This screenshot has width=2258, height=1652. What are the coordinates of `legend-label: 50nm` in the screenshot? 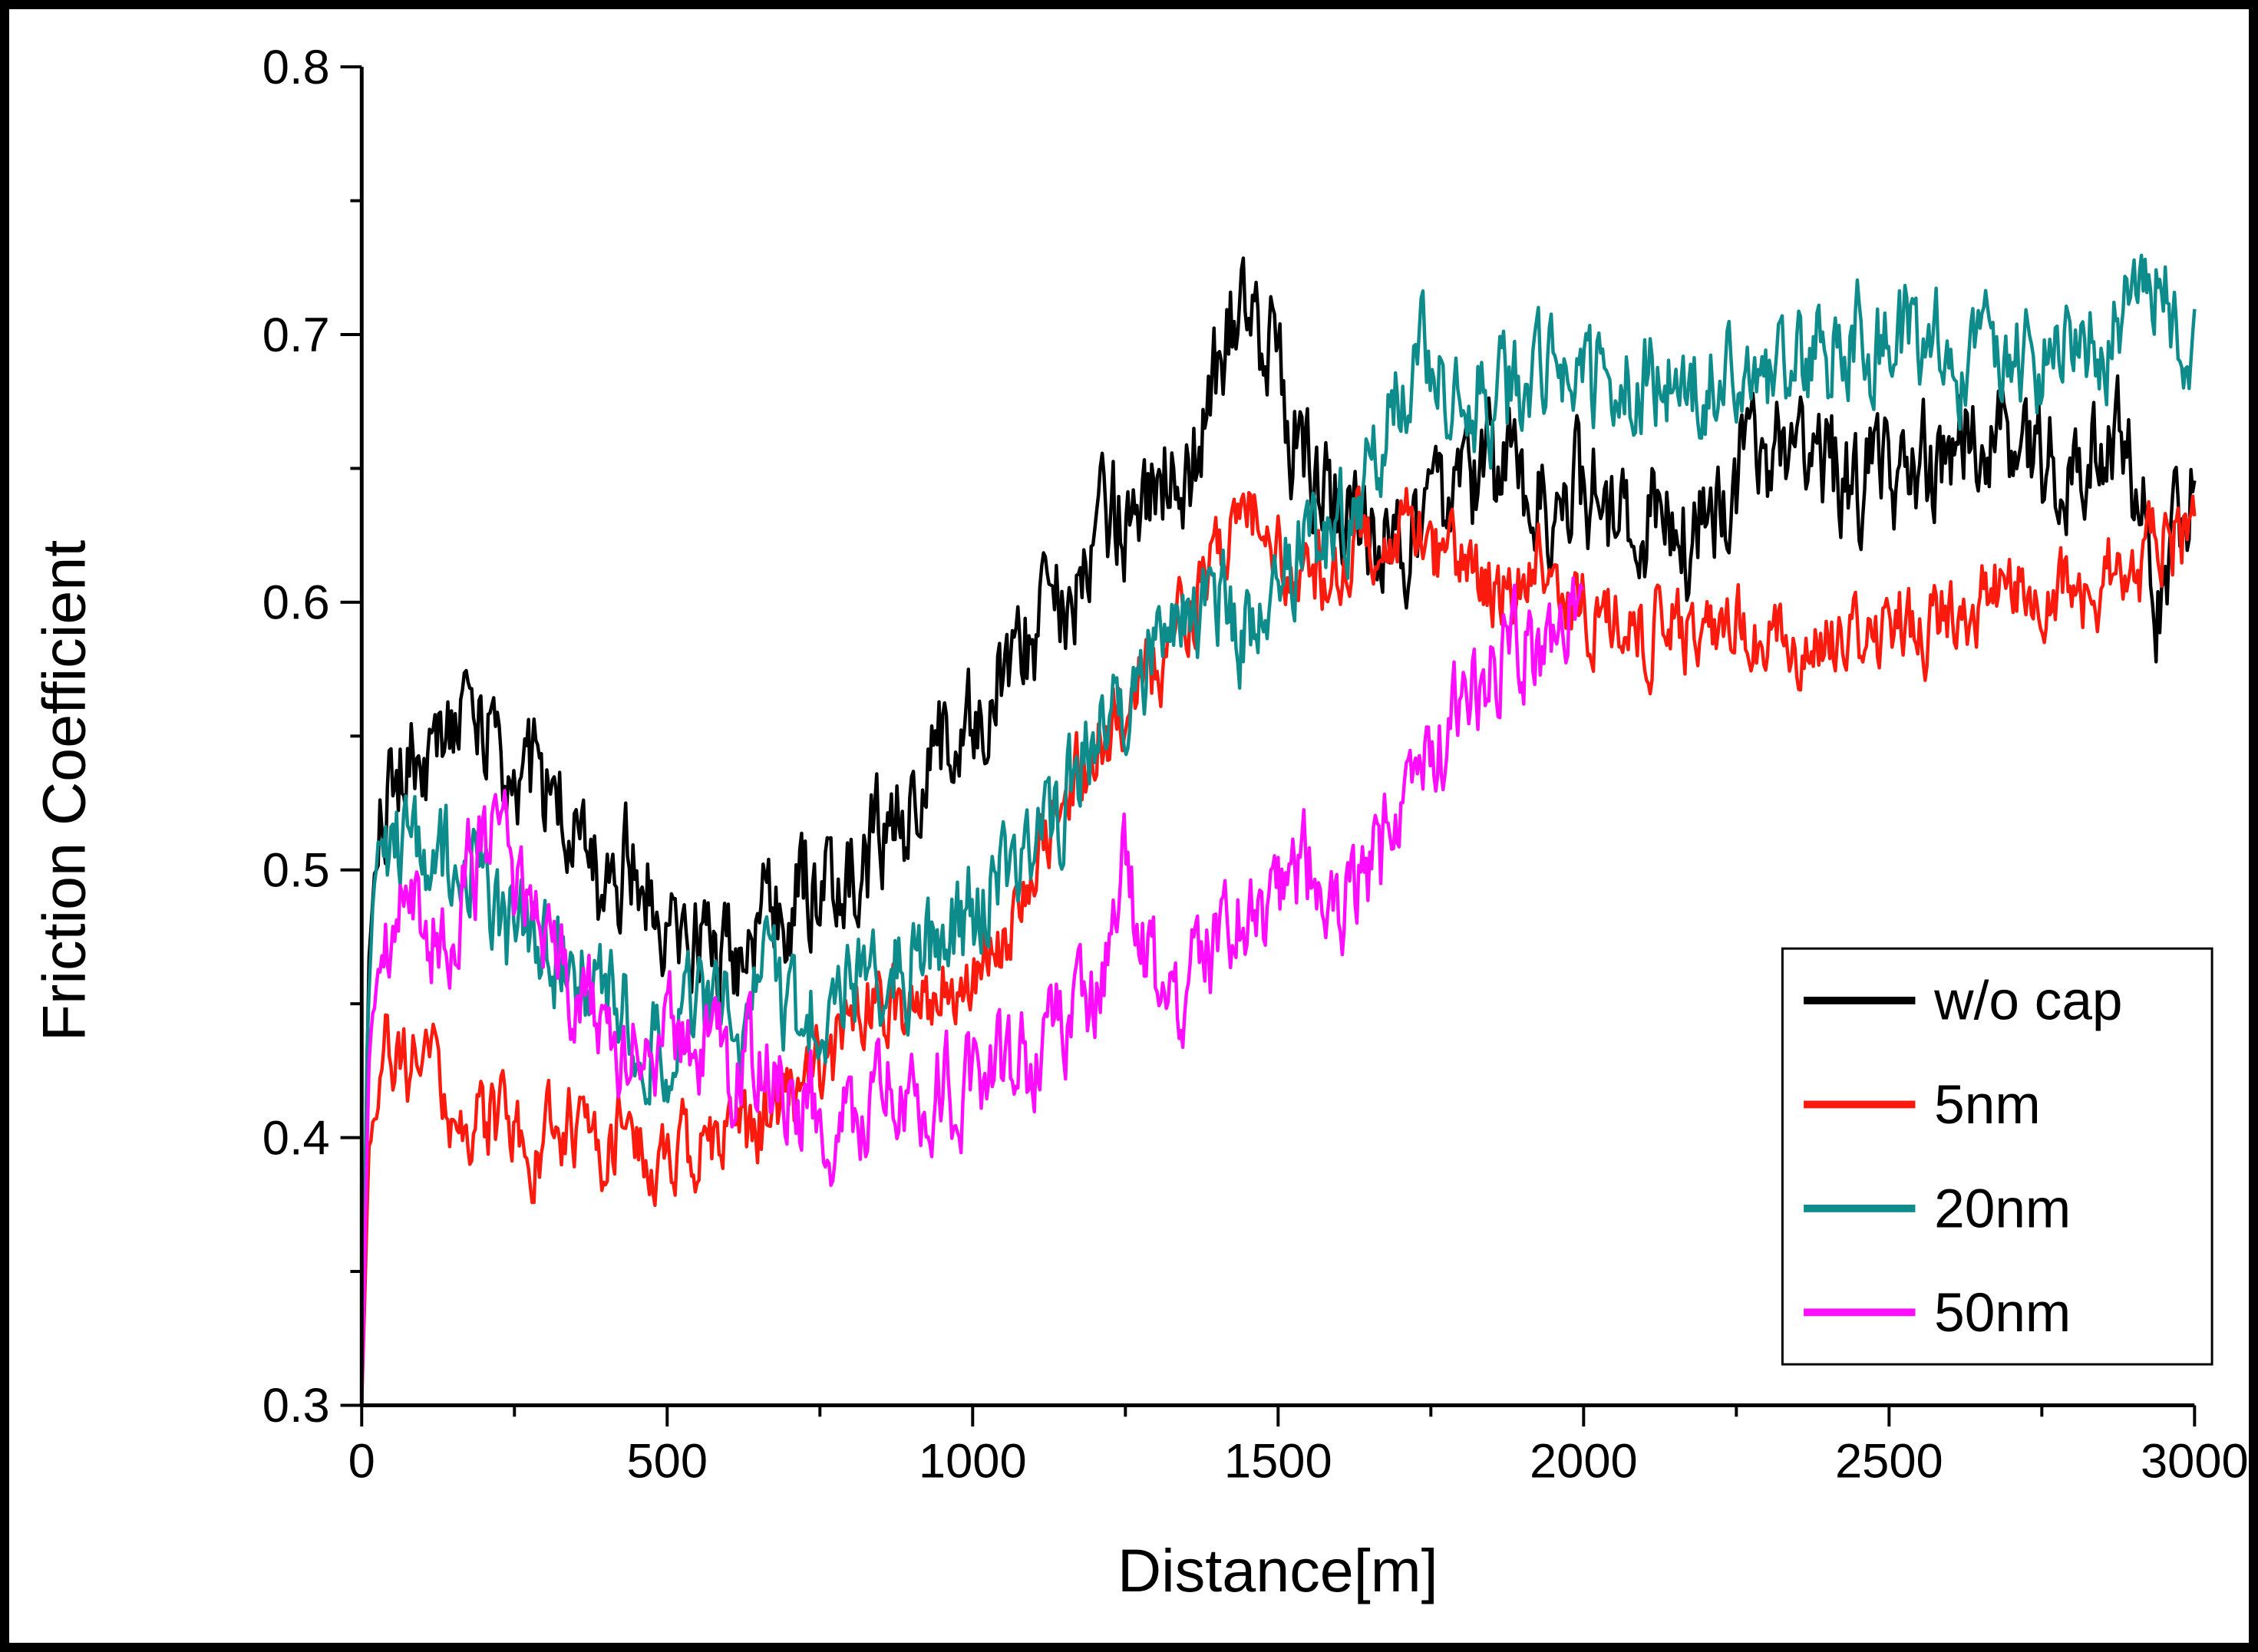 It's located at (2002, 1313).